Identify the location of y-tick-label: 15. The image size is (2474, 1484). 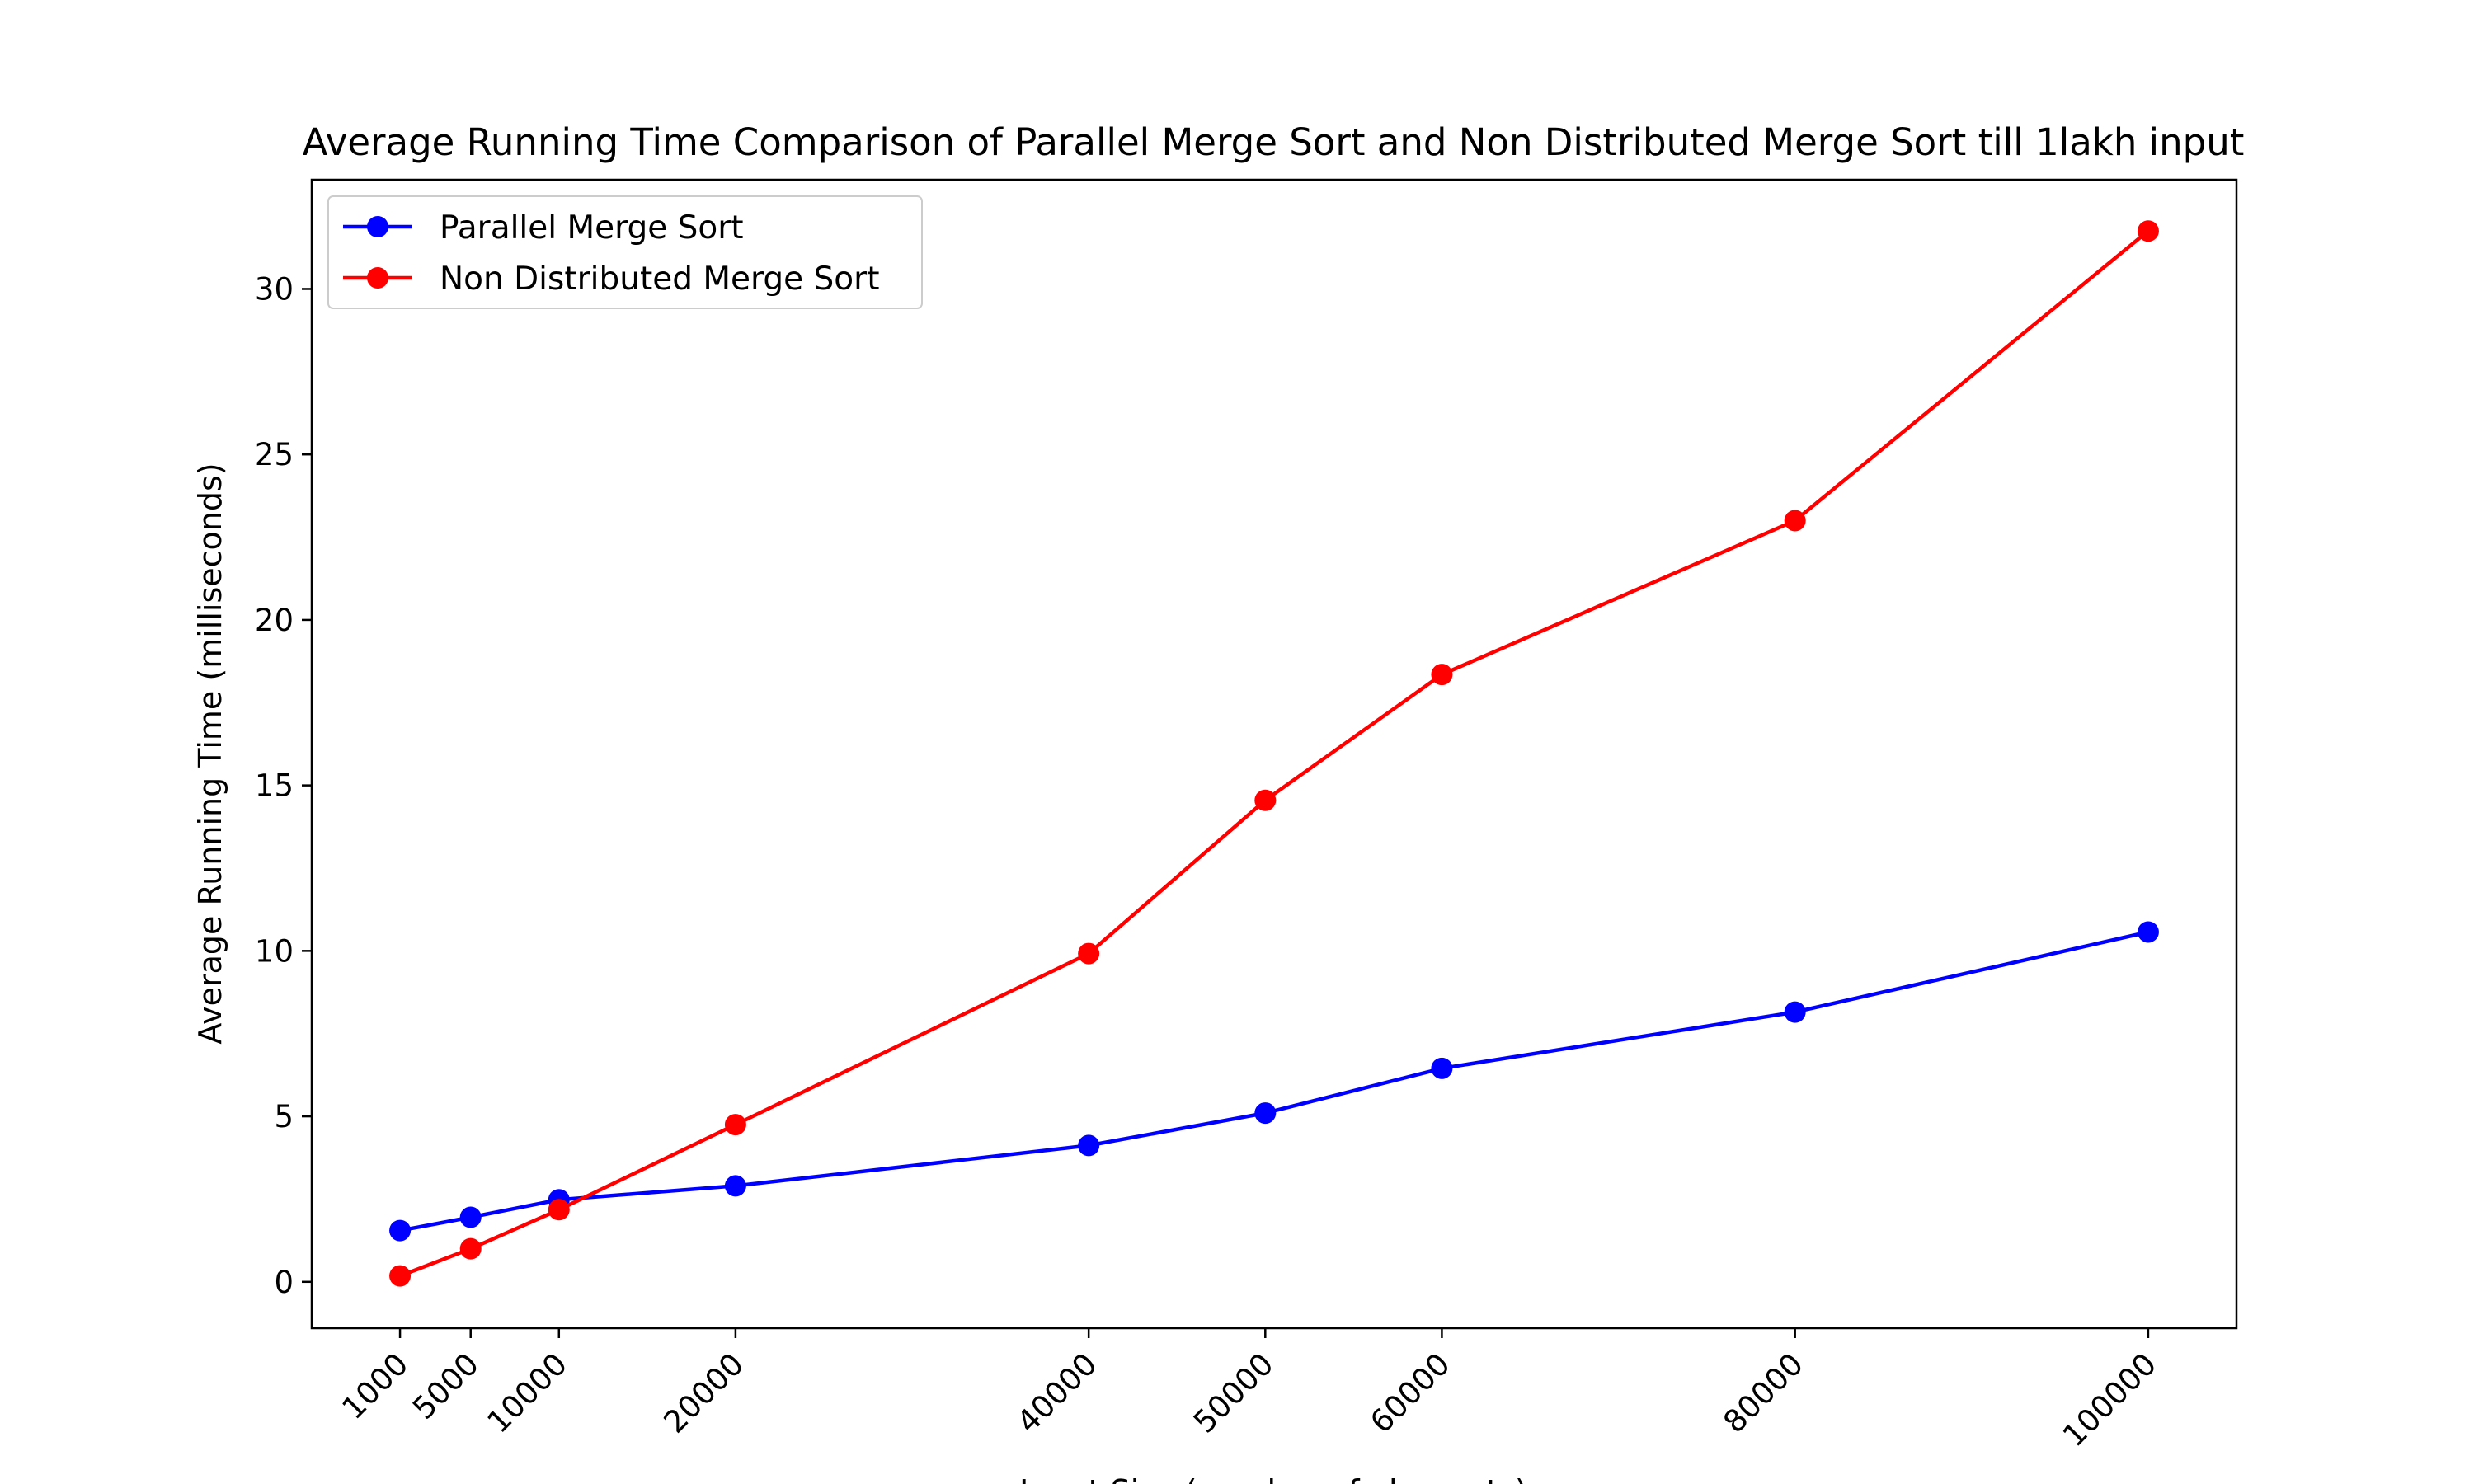
(274, 786).